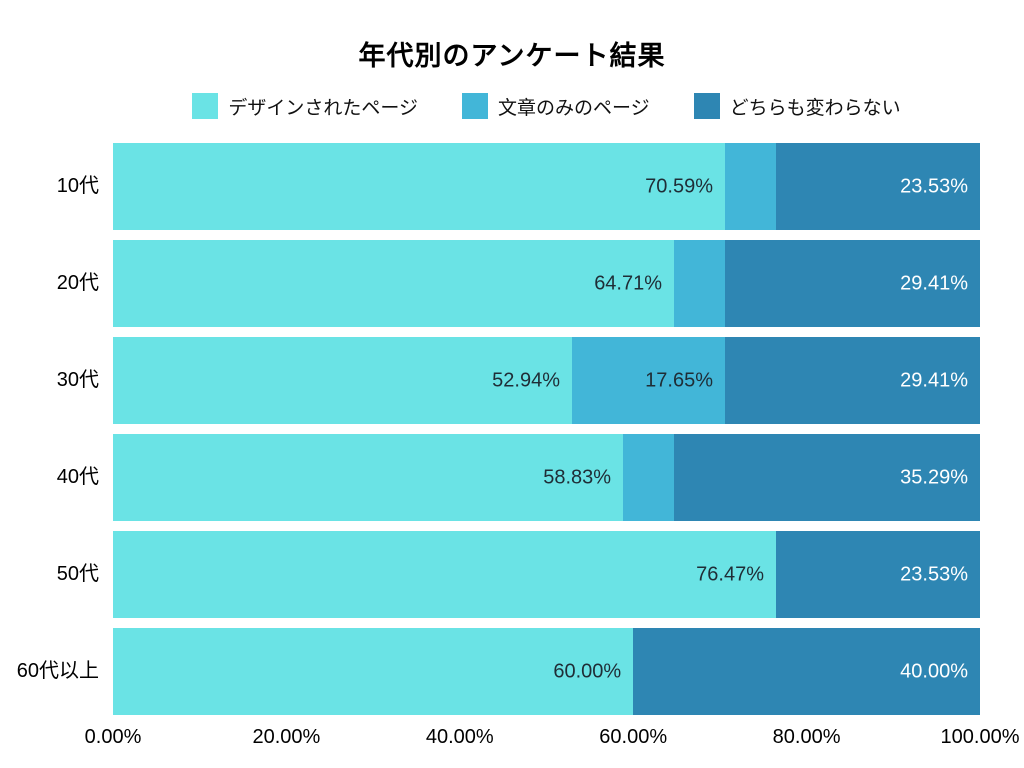 Image resolution: width=1024 pixels, height=768 pixels. What do you see at coordinates (342, 380) in the screenshot?
I see `bar-segment: 52.94%` at bounding box center [342, 380].